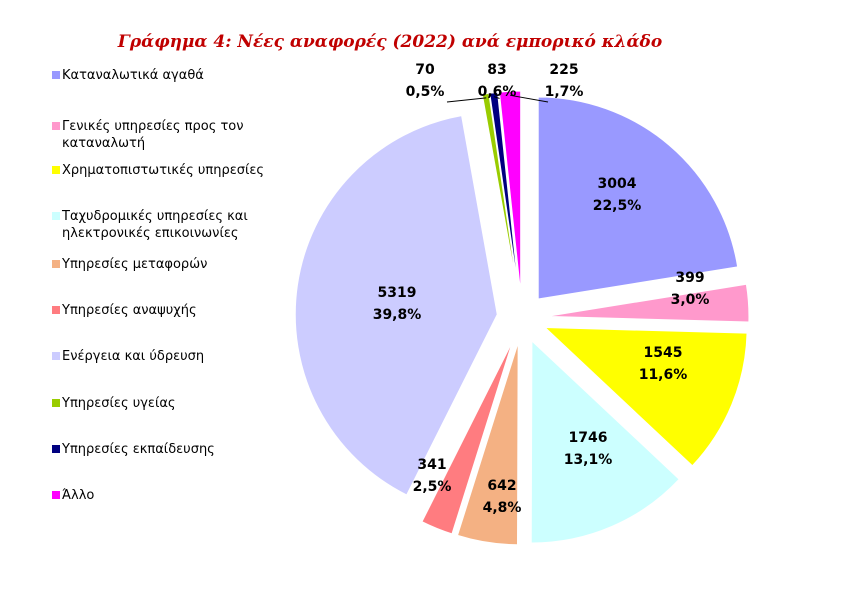 The height and width of the screenshot is (595, 847). I want to click on slice-percent-label: 3,0%, so click(690, 300).